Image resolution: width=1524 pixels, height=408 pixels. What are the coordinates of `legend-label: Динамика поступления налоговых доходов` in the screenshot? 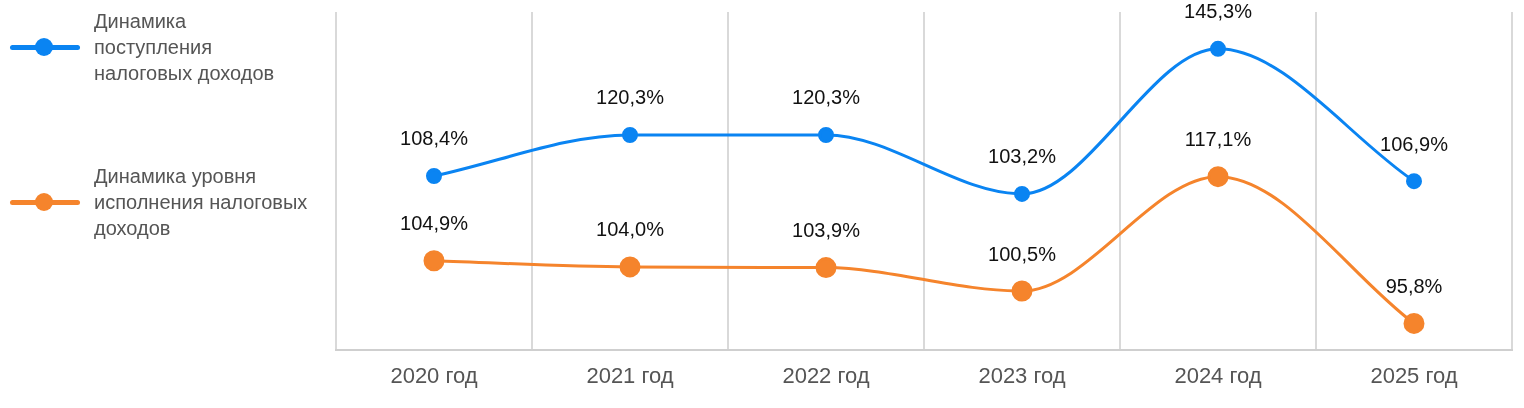 It's located at (185, 47).